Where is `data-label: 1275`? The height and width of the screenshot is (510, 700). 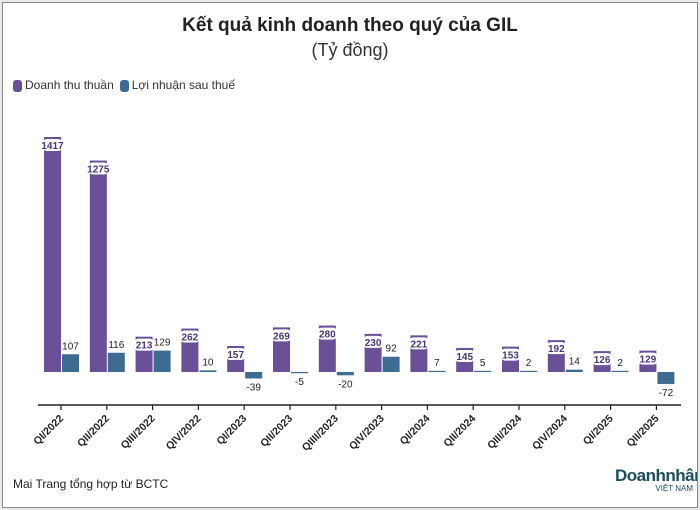 data-label: 1275 is located at coordinates (98, 170).